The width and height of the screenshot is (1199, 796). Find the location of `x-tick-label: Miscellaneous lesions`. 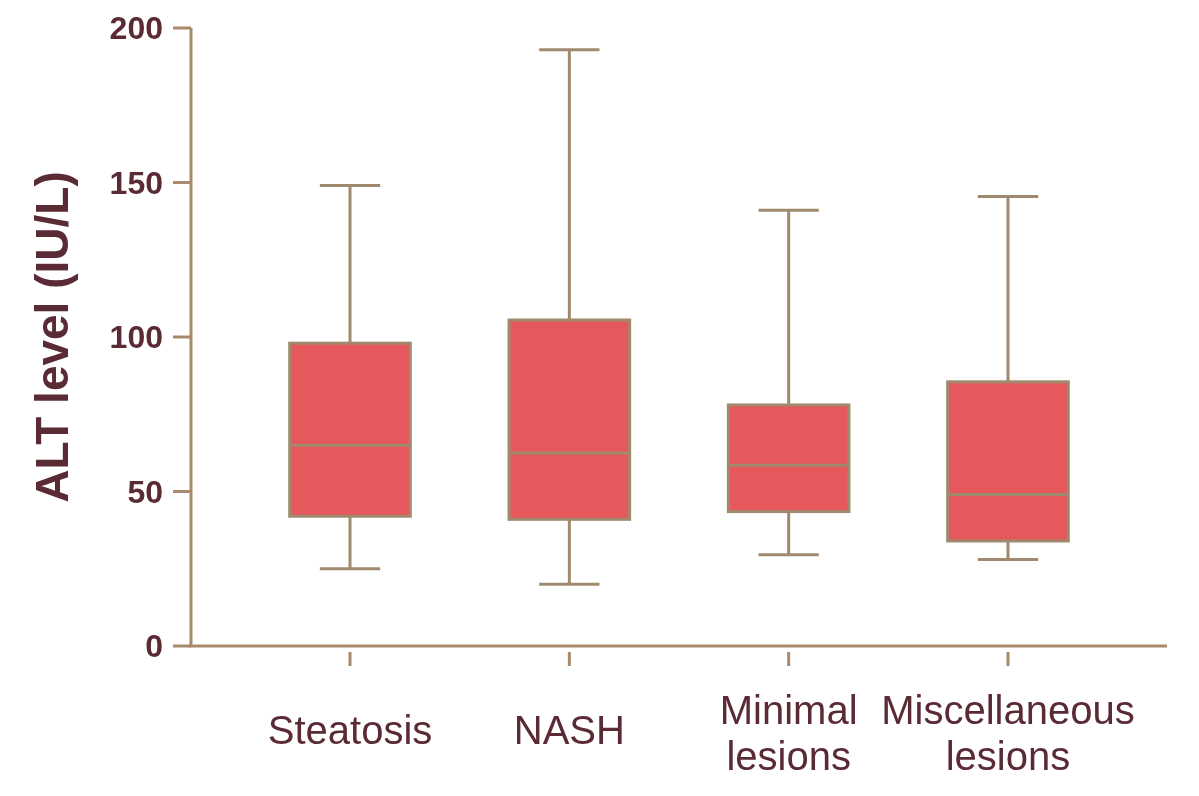

x-tick-label: Miscellaneous lesions is located at coordinates (1008, 733).